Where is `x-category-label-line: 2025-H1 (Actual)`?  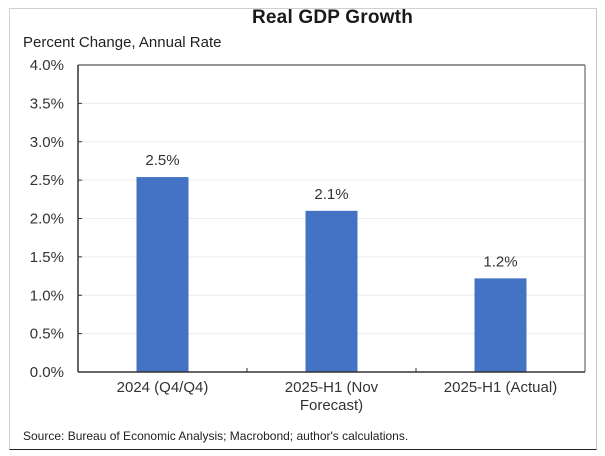 x-category-label-line: 2025-H1 (Actual) is located at coordinates (500, 387).